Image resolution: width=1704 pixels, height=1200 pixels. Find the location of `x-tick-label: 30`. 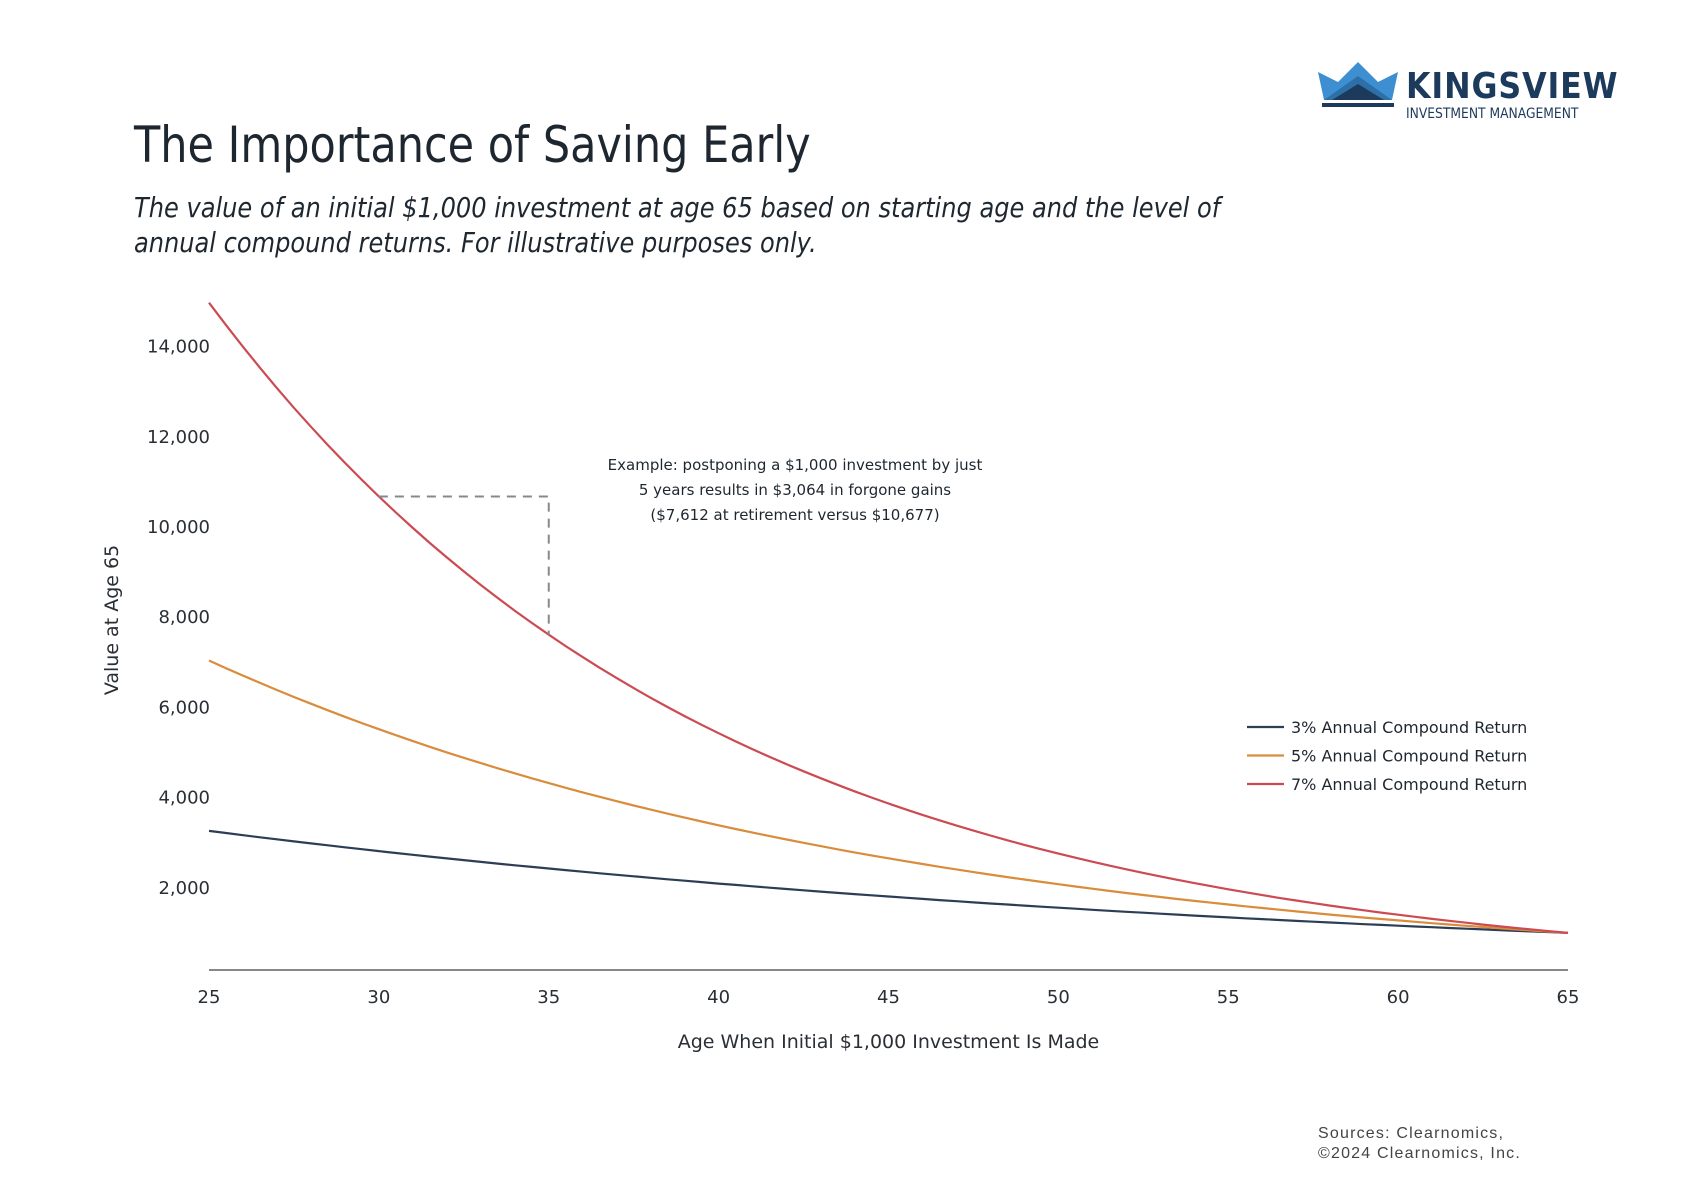

x-tick-label: 30 is located at coordinates (378, 997).